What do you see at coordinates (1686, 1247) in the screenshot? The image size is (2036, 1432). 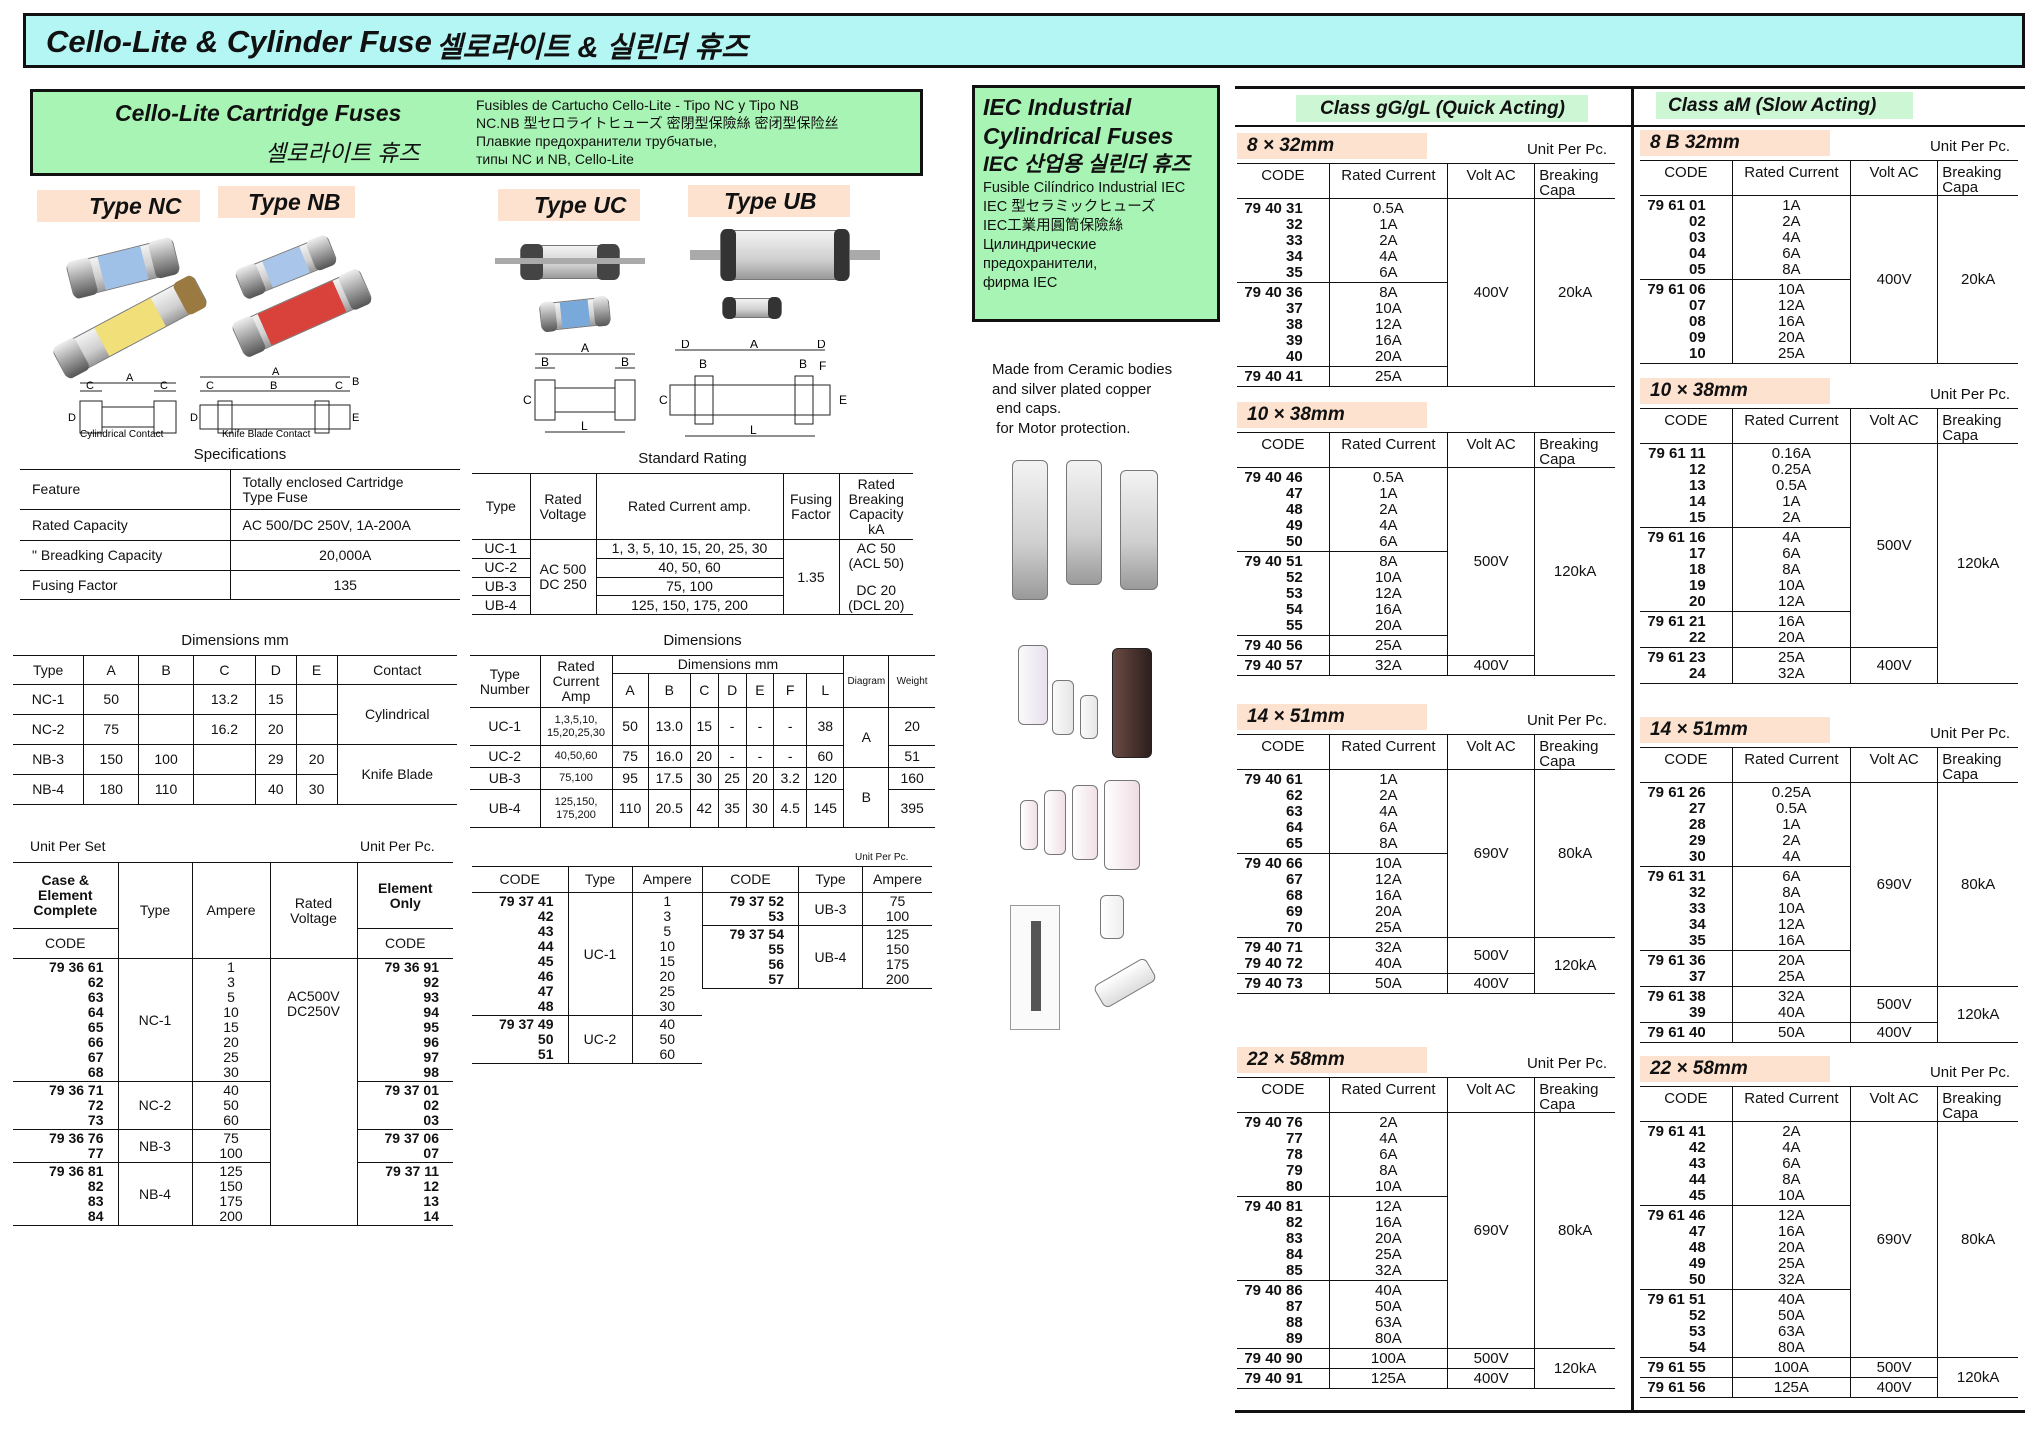 I see `code-cell: 79 61 46 47 48 49 50` at bounding box center [1686, 1247].